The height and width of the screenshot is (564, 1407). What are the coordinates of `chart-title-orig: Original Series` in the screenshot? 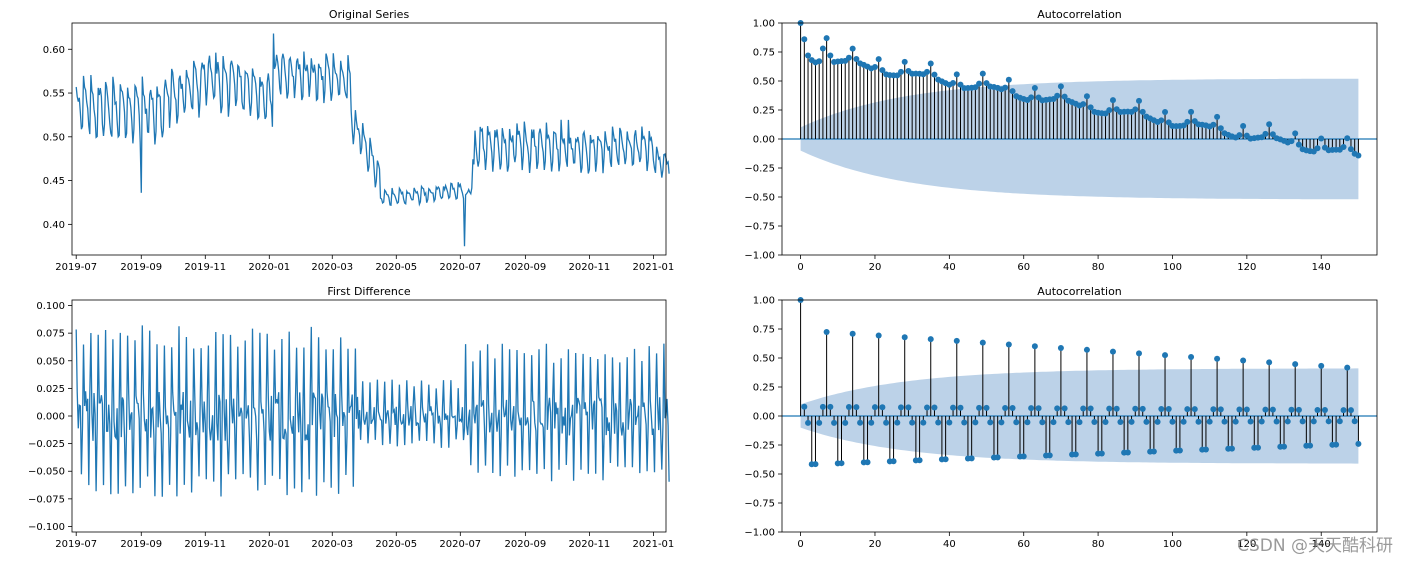 It's located at (369, 14).